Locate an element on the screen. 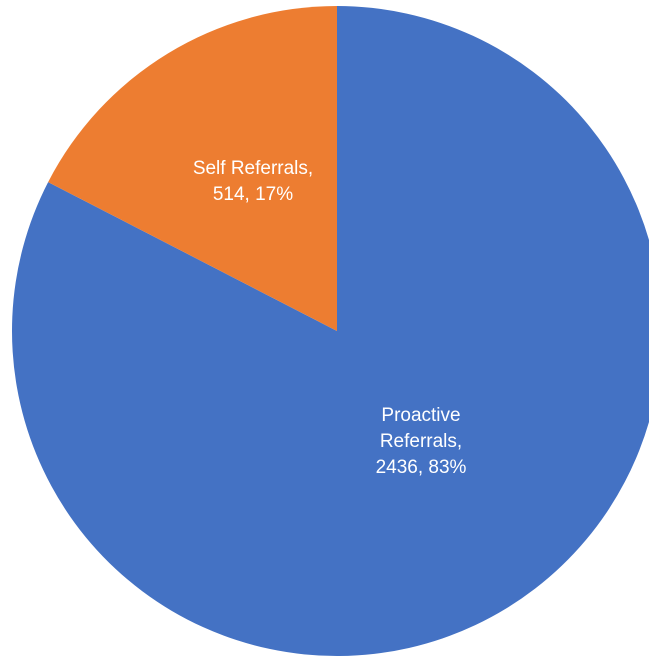 The width and height of the screenshot is (649, 656). data-label-line: 2436, 83% is located at coordinates (421, 467).